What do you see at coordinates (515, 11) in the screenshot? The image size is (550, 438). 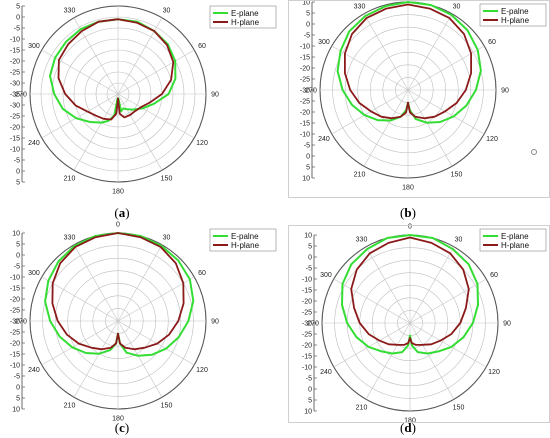 I see `legend-entry: E-palne` at bounding box center [515, 11].